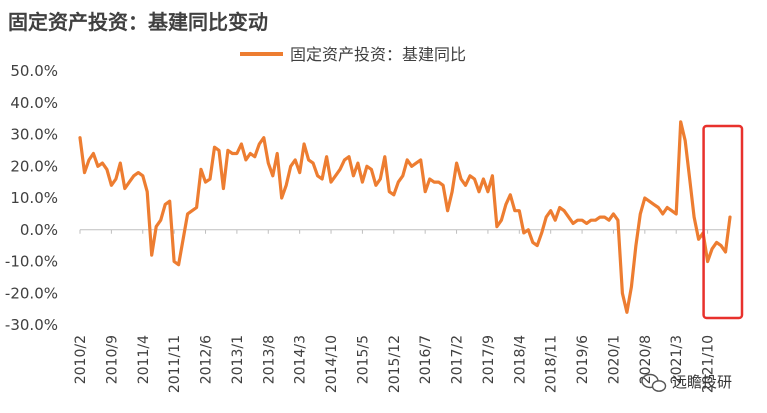  I want to click on x-tick-label: 2021/10, so click(709, 364).